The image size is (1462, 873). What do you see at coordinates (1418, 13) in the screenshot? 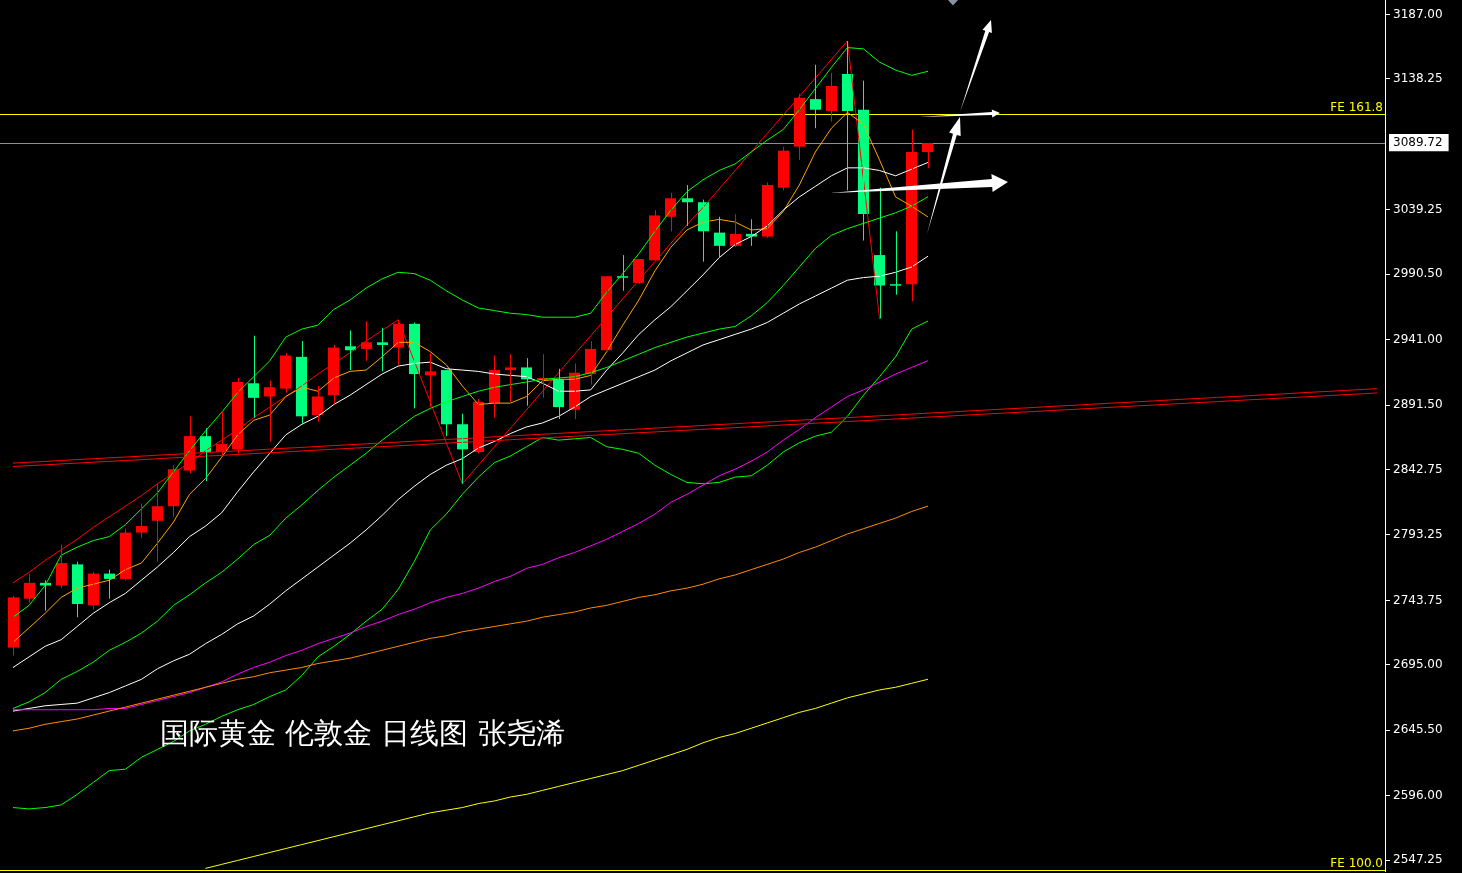
I see `y-tick-label: 3187.00` at bounding box center [1418, 13].